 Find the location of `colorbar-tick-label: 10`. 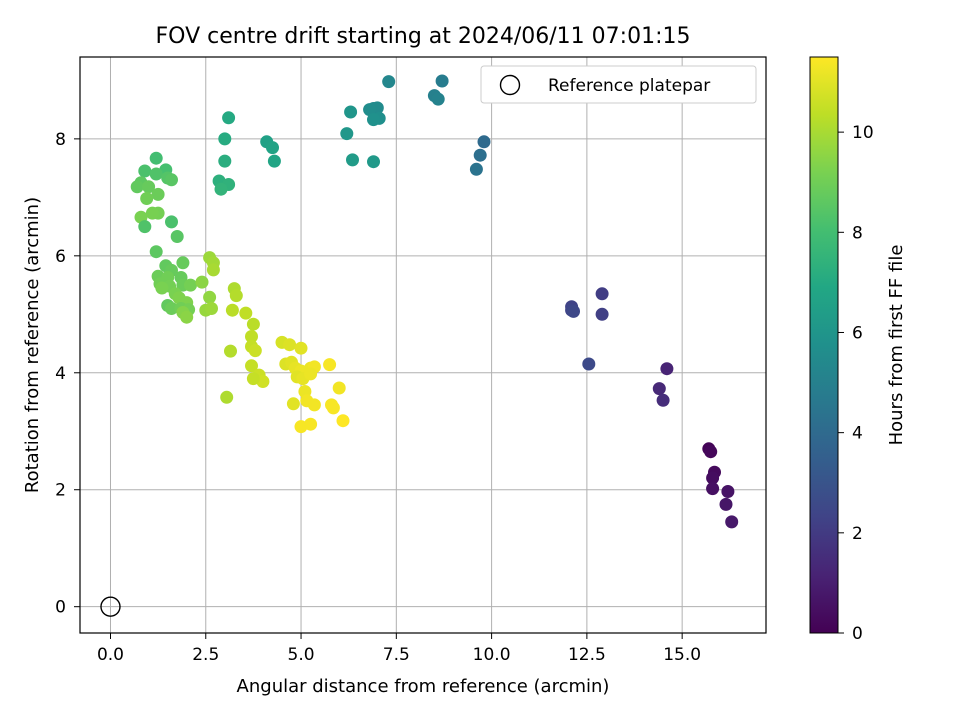

colorbar-tick-label: 10 is located at coordinates (863, 133).